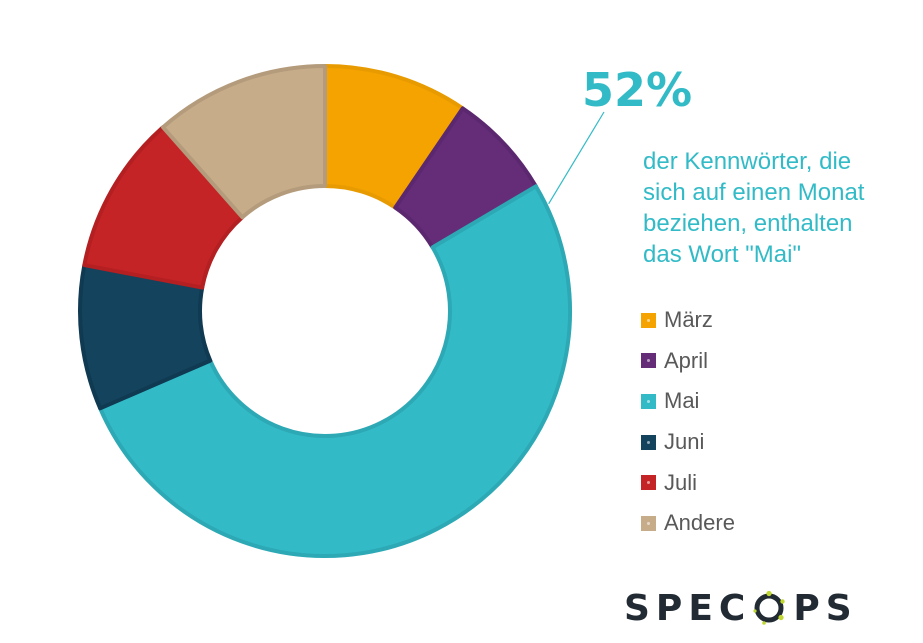 The width and height of the screenshot is (923, 643). What do you see at coordinates (576, 158) in the screenshot?
I see `leader-line` at bounding box center [576, 158].